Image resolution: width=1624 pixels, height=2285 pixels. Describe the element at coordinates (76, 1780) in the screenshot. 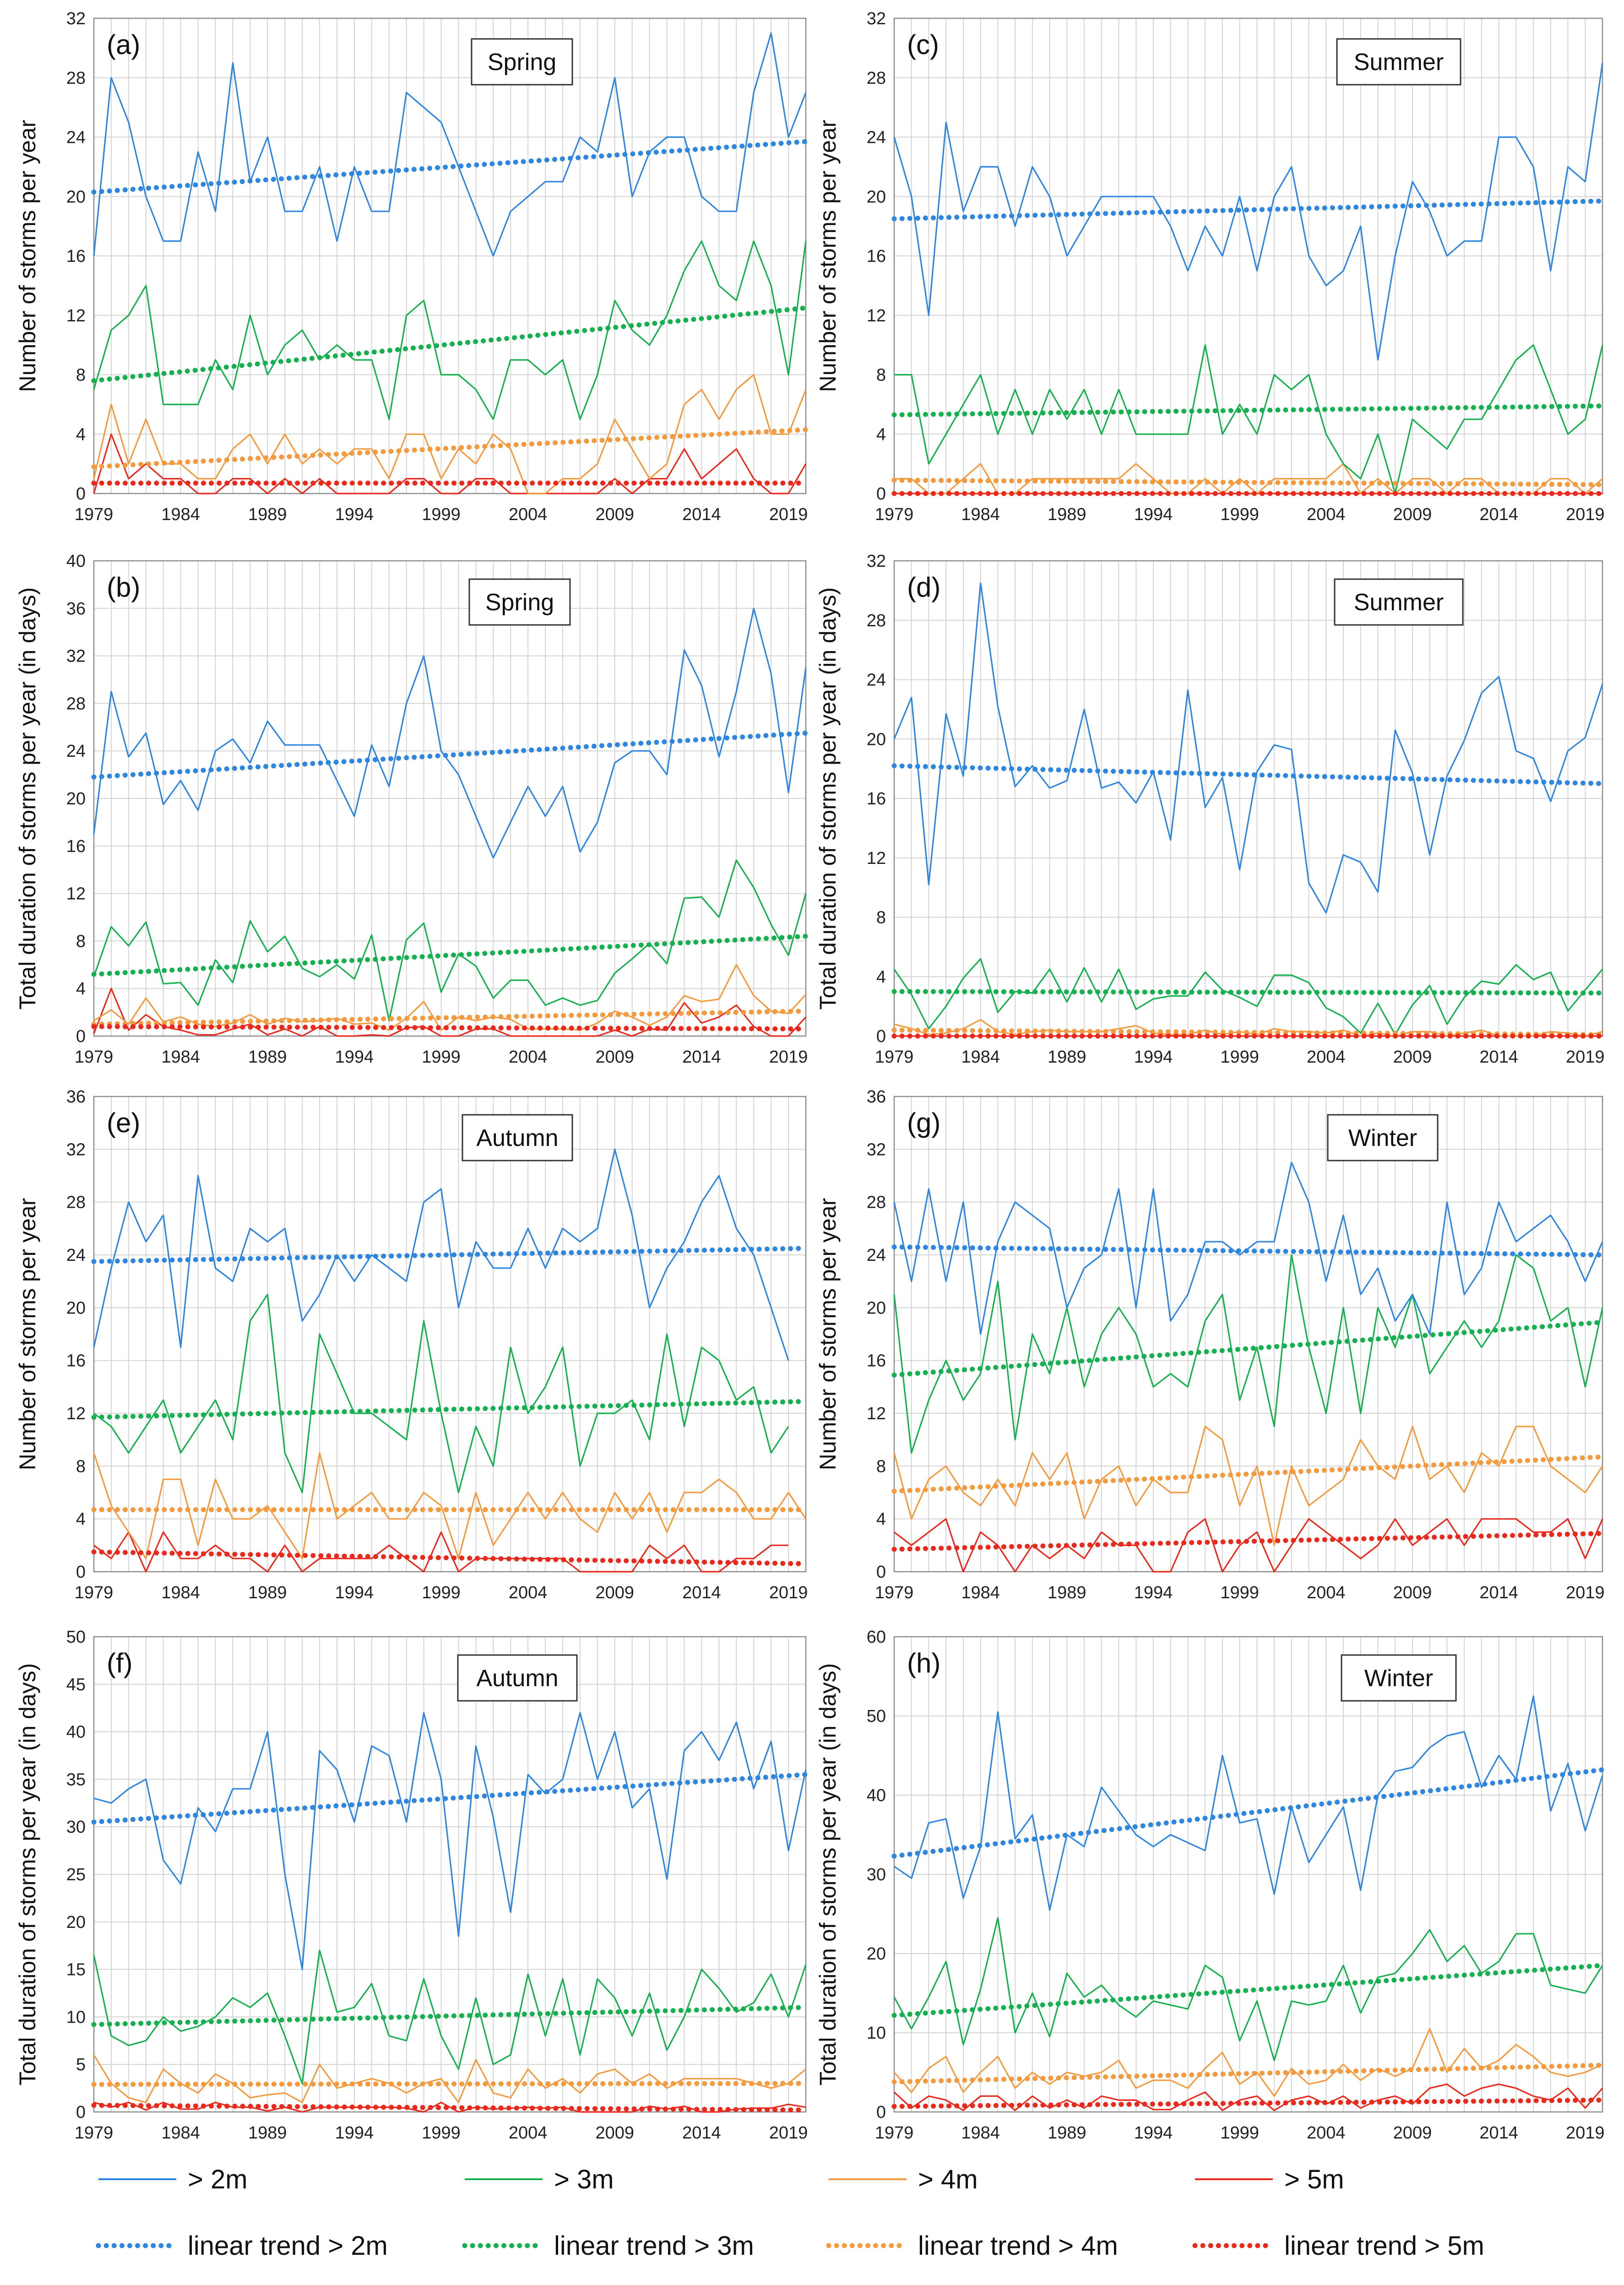

I see `y-tick-label: 35` at that location.